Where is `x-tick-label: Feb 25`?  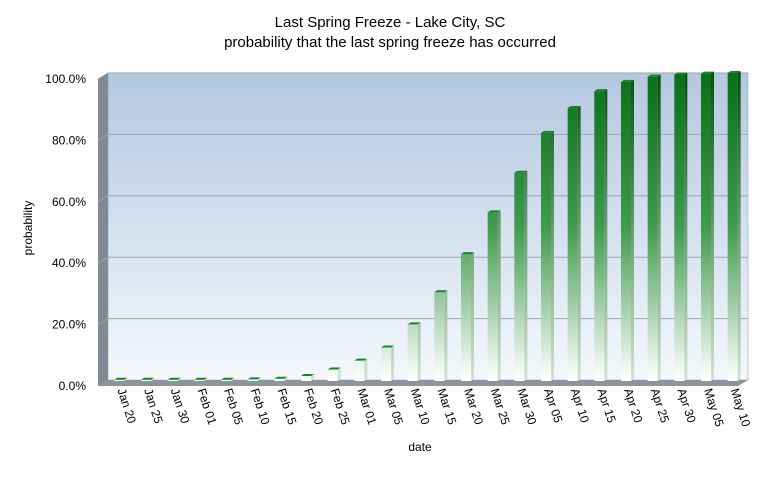
x-tick-label: Feb 25 is located at coordinates (340, 407).